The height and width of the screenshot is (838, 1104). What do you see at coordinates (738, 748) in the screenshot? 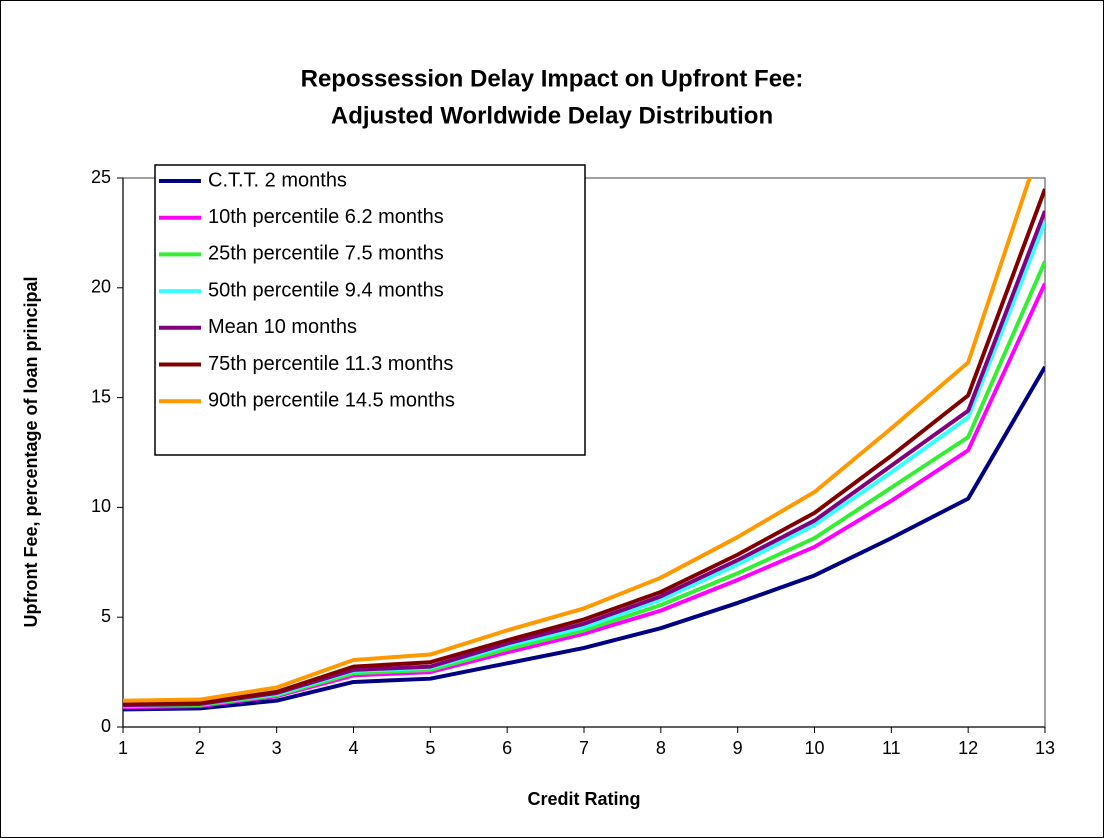
I see `x-tick-label: 9` at bounding box center [738, 748].